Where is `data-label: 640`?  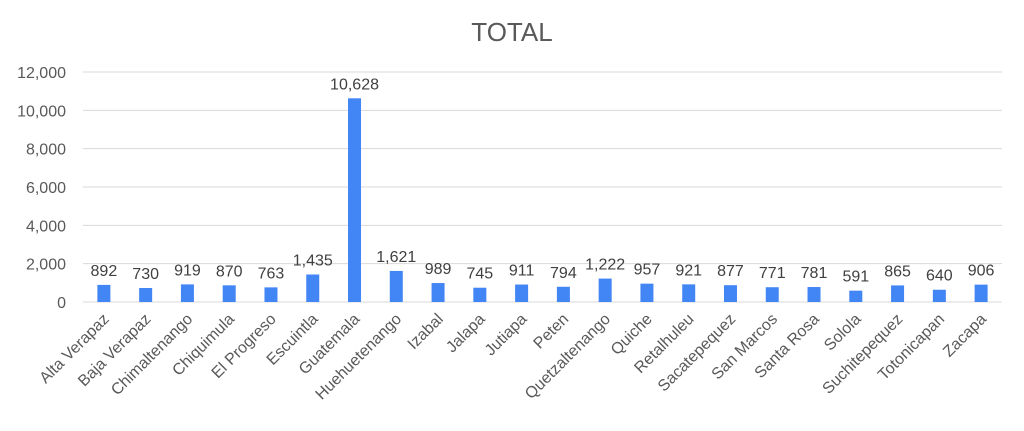
data-label: 640 is located at coordinates (939, 276).